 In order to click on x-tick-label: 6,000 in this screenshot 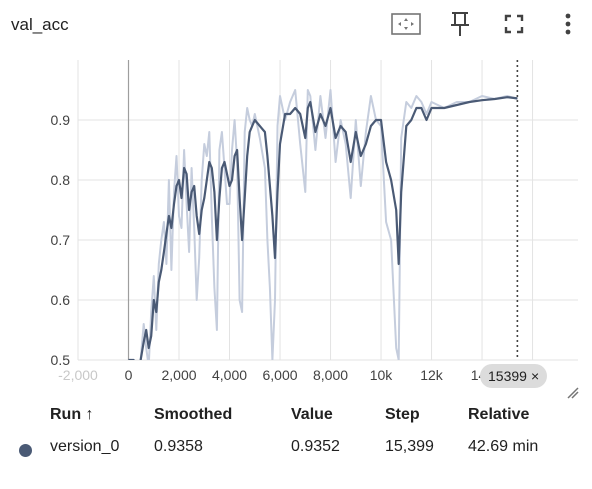, I will do `click(279, 375)`.